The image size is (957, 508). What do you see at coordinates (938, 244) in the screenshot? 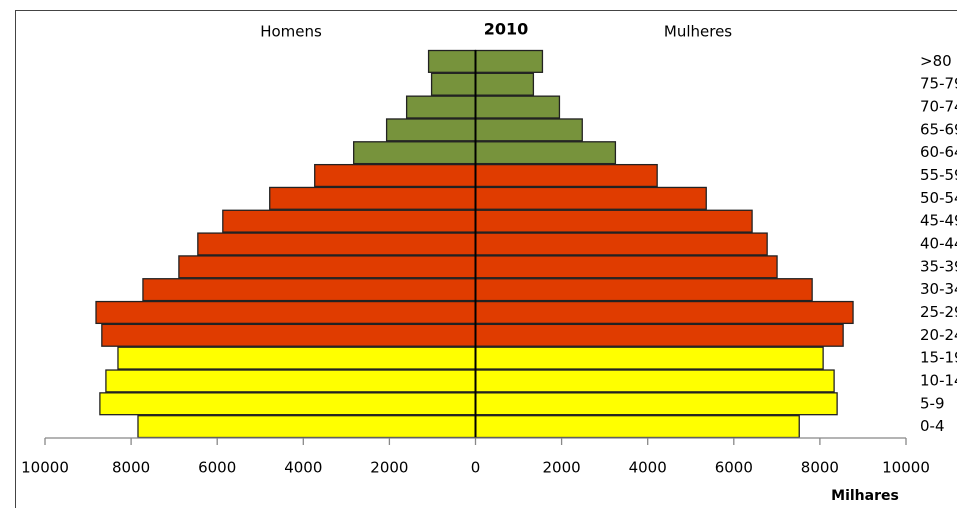
I see `y-tick-label: 40-44` at bounding box center [938, 244].